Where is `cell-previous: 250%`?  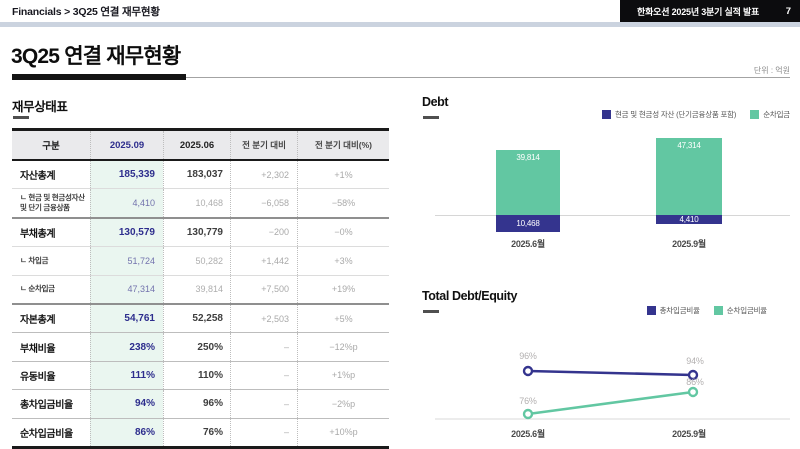
cell-previous: 250% is located at coordinates (196, 347).